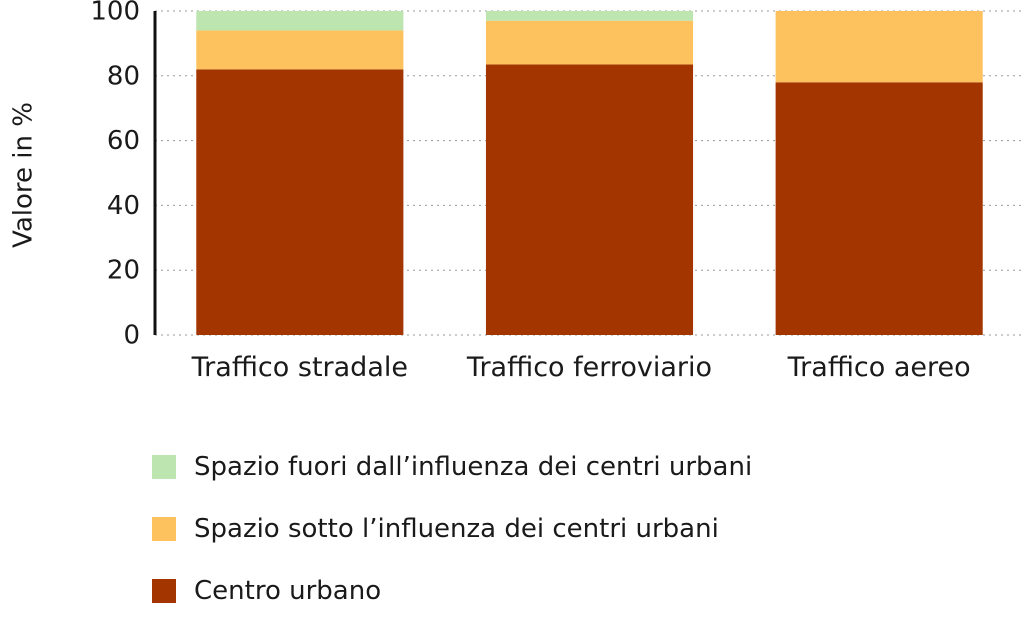 This screenshot has width=1024, height=622. Describe the element at coordinates (131, 336) in the screenshot. I see `y-tick-label: 0` at that location.